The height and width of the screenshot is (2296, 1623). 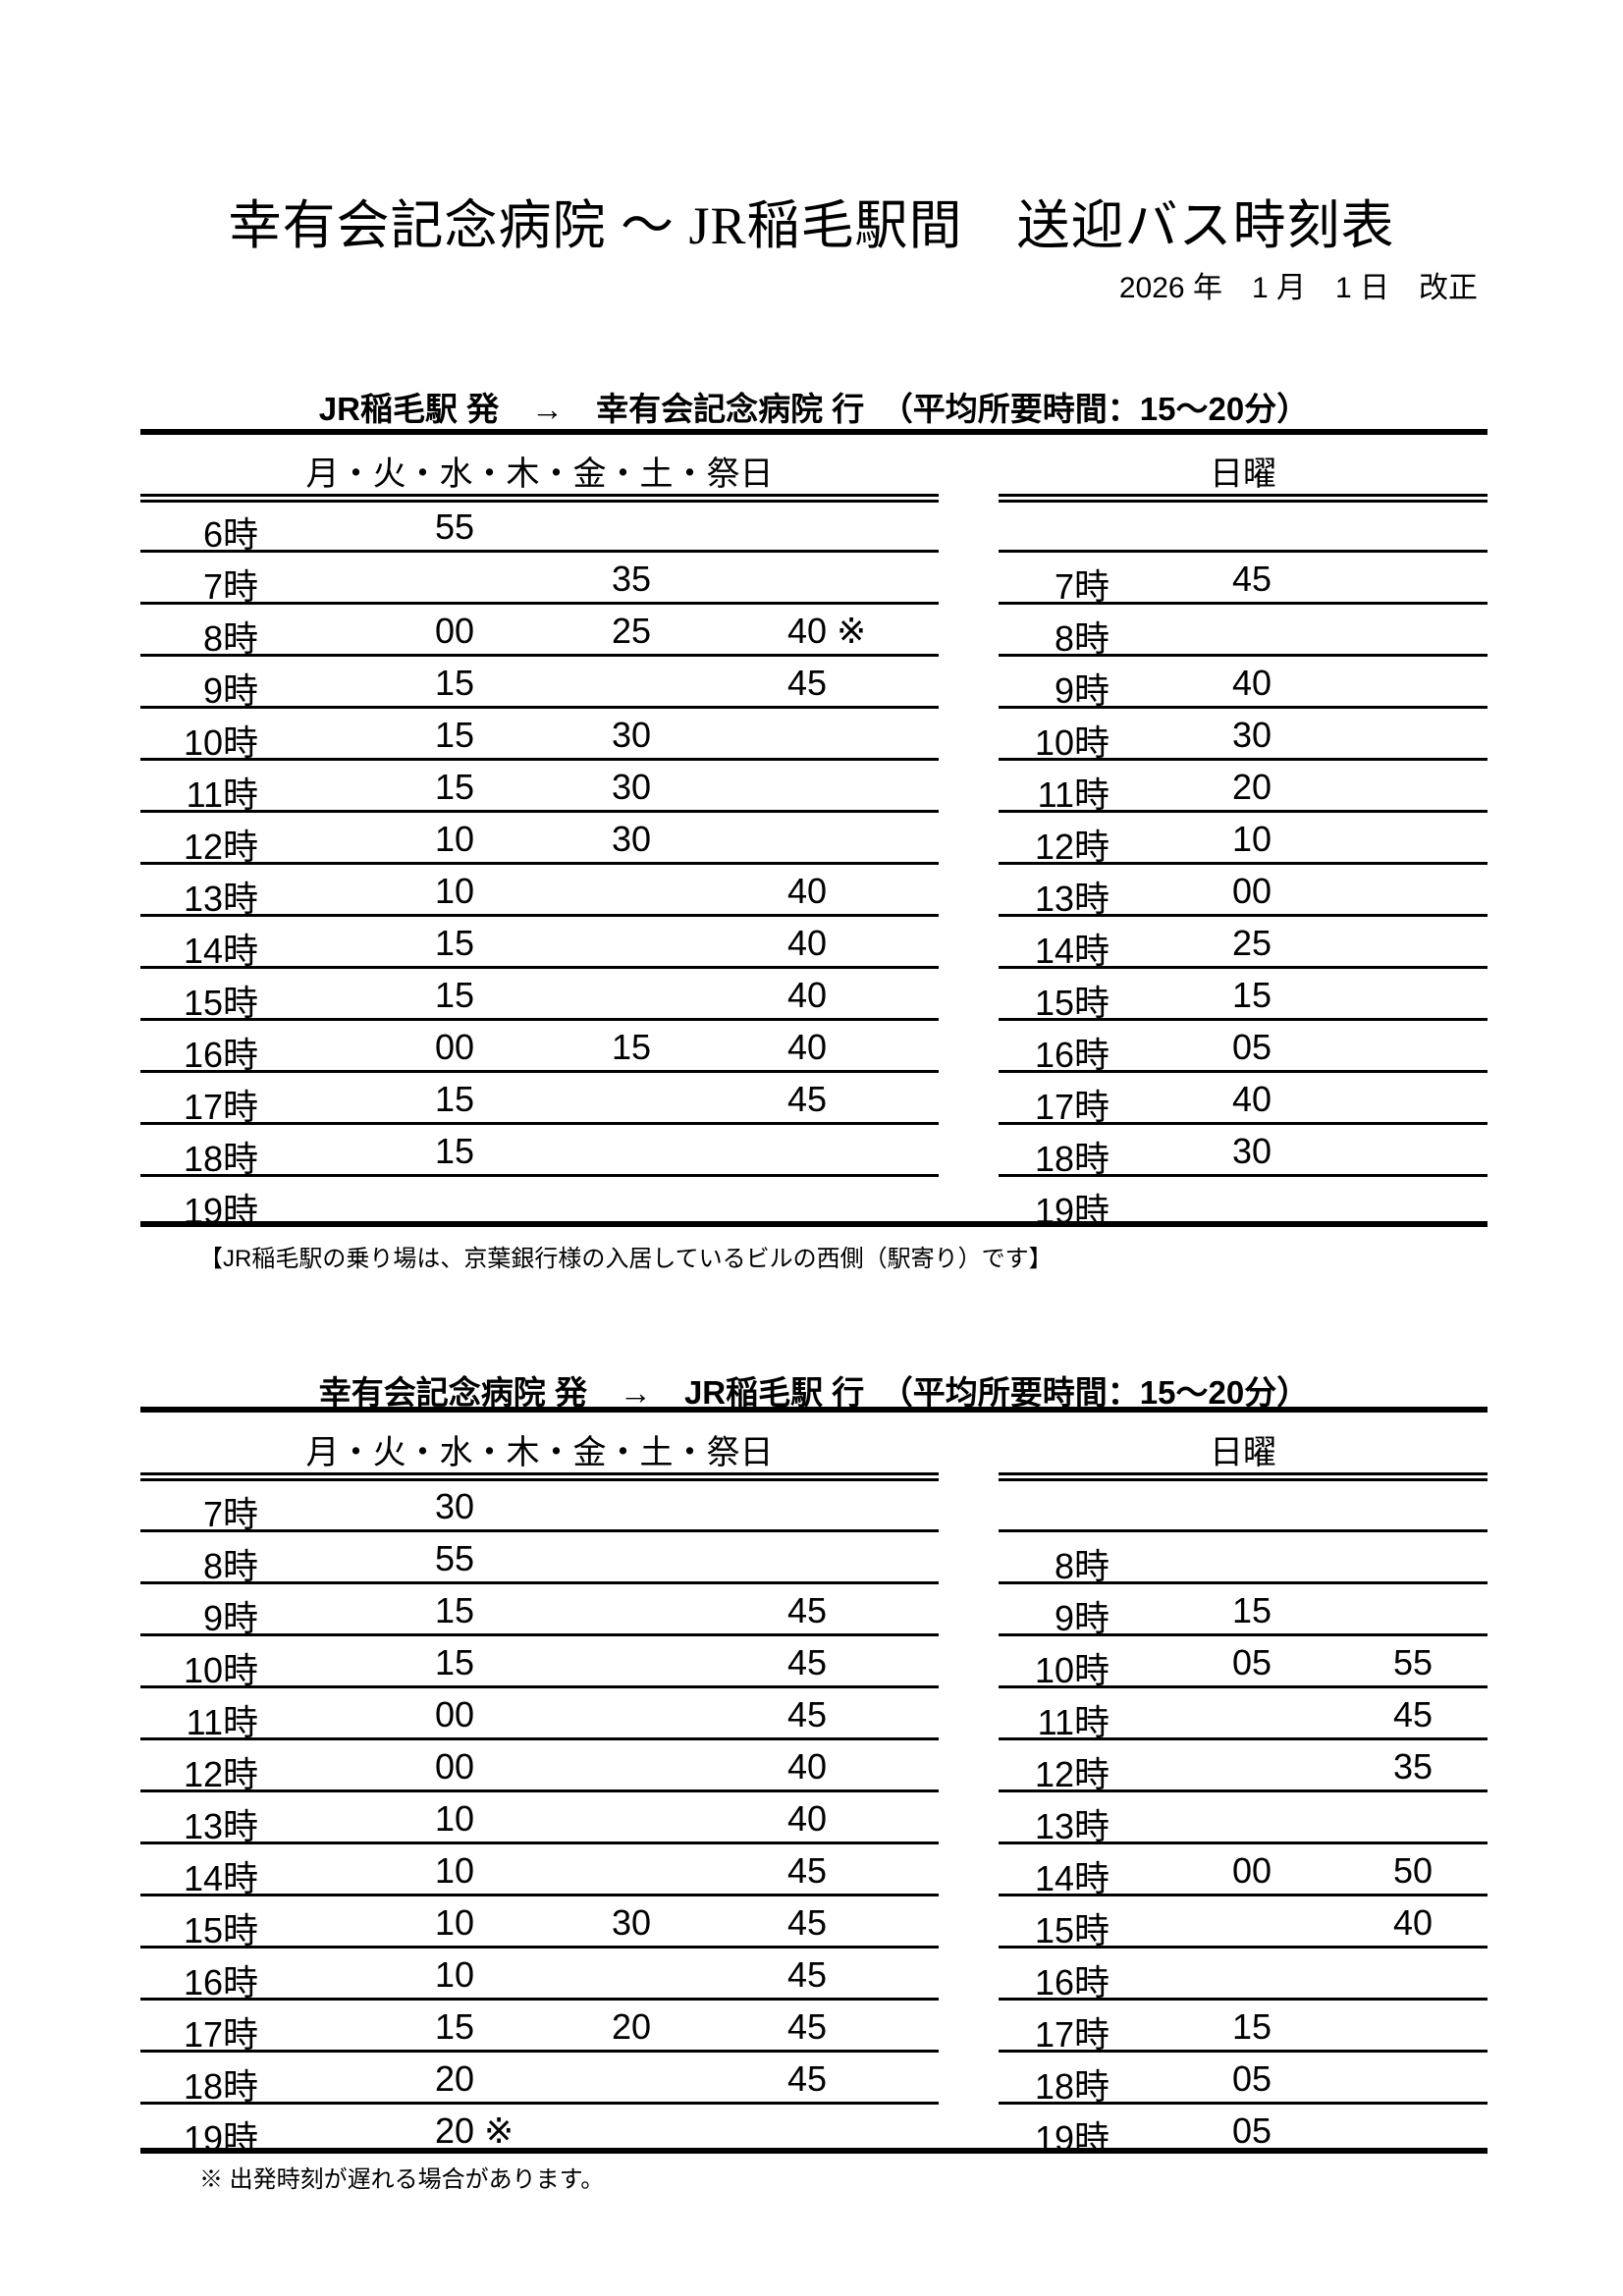 What do you see at coordinates (474, 2130) in the screenshot?
I see `departure-minute: 20 ※` at bounding box center [474, 2130].